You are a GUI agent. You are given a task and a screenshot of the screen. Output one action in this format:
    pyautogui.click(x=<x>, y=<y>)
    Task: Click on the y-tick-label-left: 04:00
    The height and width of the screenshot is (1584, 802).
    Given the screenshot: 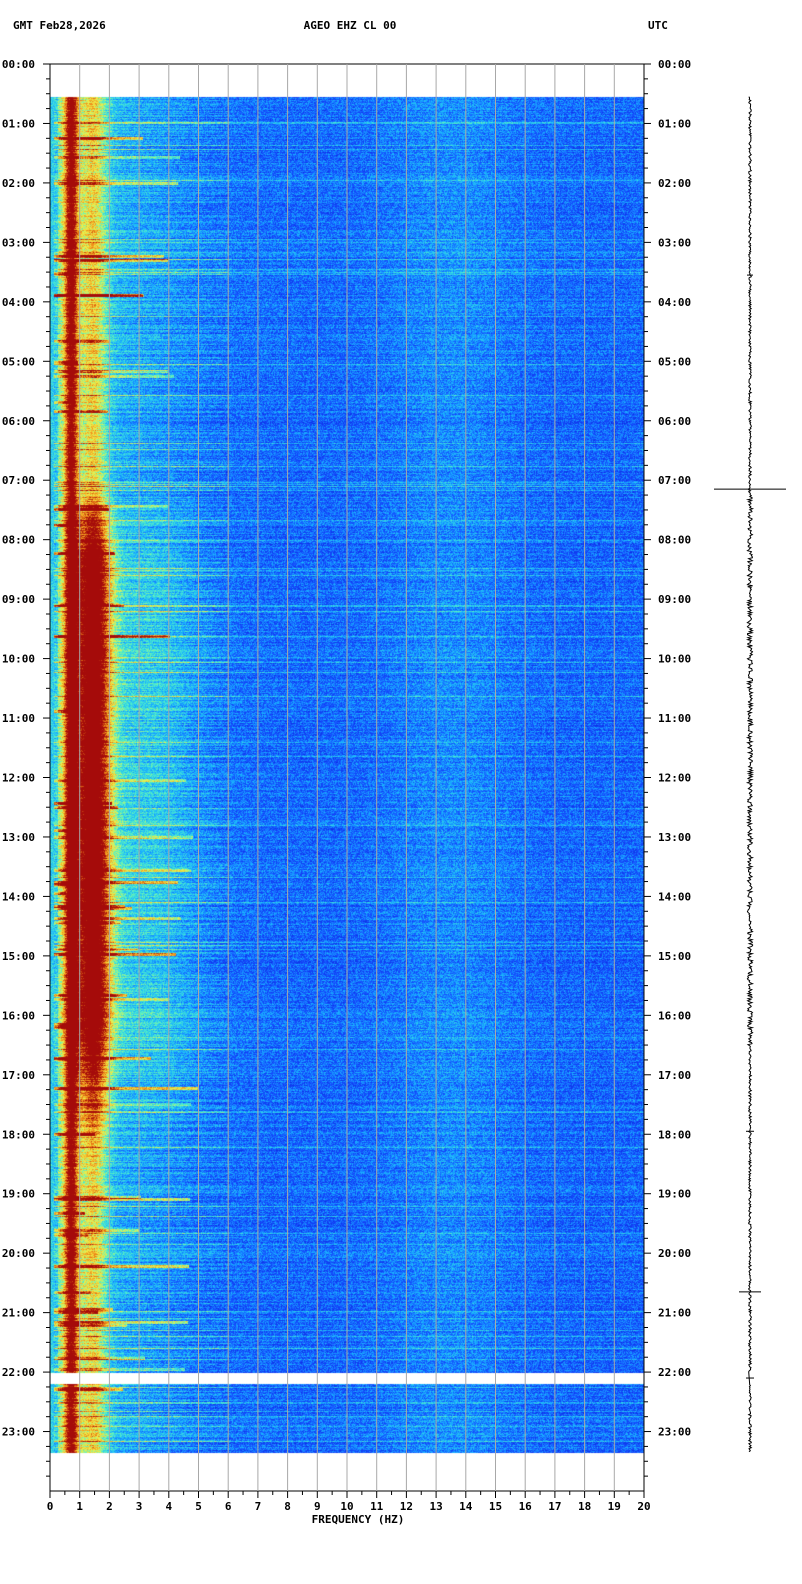 What is the action you would take?
    pyautogui.click(x=18, y=302)
    